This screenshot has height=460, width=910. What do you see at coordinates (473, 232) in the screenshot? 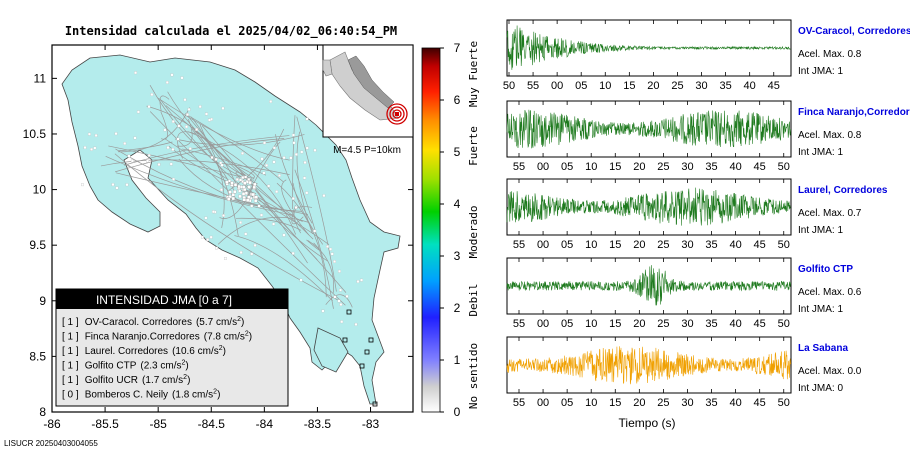
I see `colorbar-category: Moderado` at bounding box center [473, 232].